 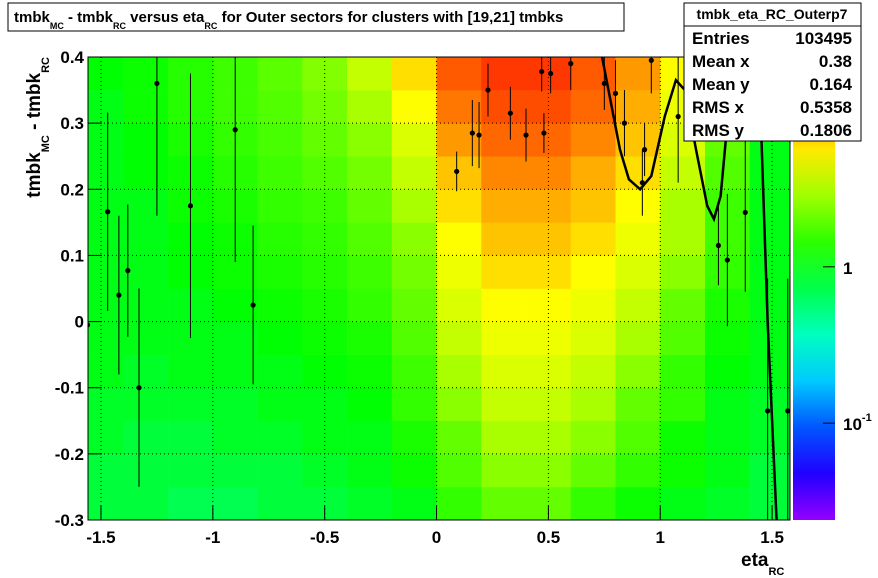 I want to click on x-tick-label: -1.5, so click(x=100, y=537).